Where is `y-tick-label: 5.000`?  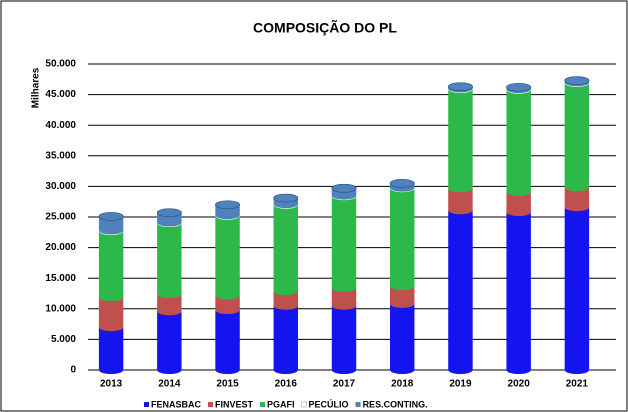
y-tick-label: 5.000 is located at coordinates (63, 339).